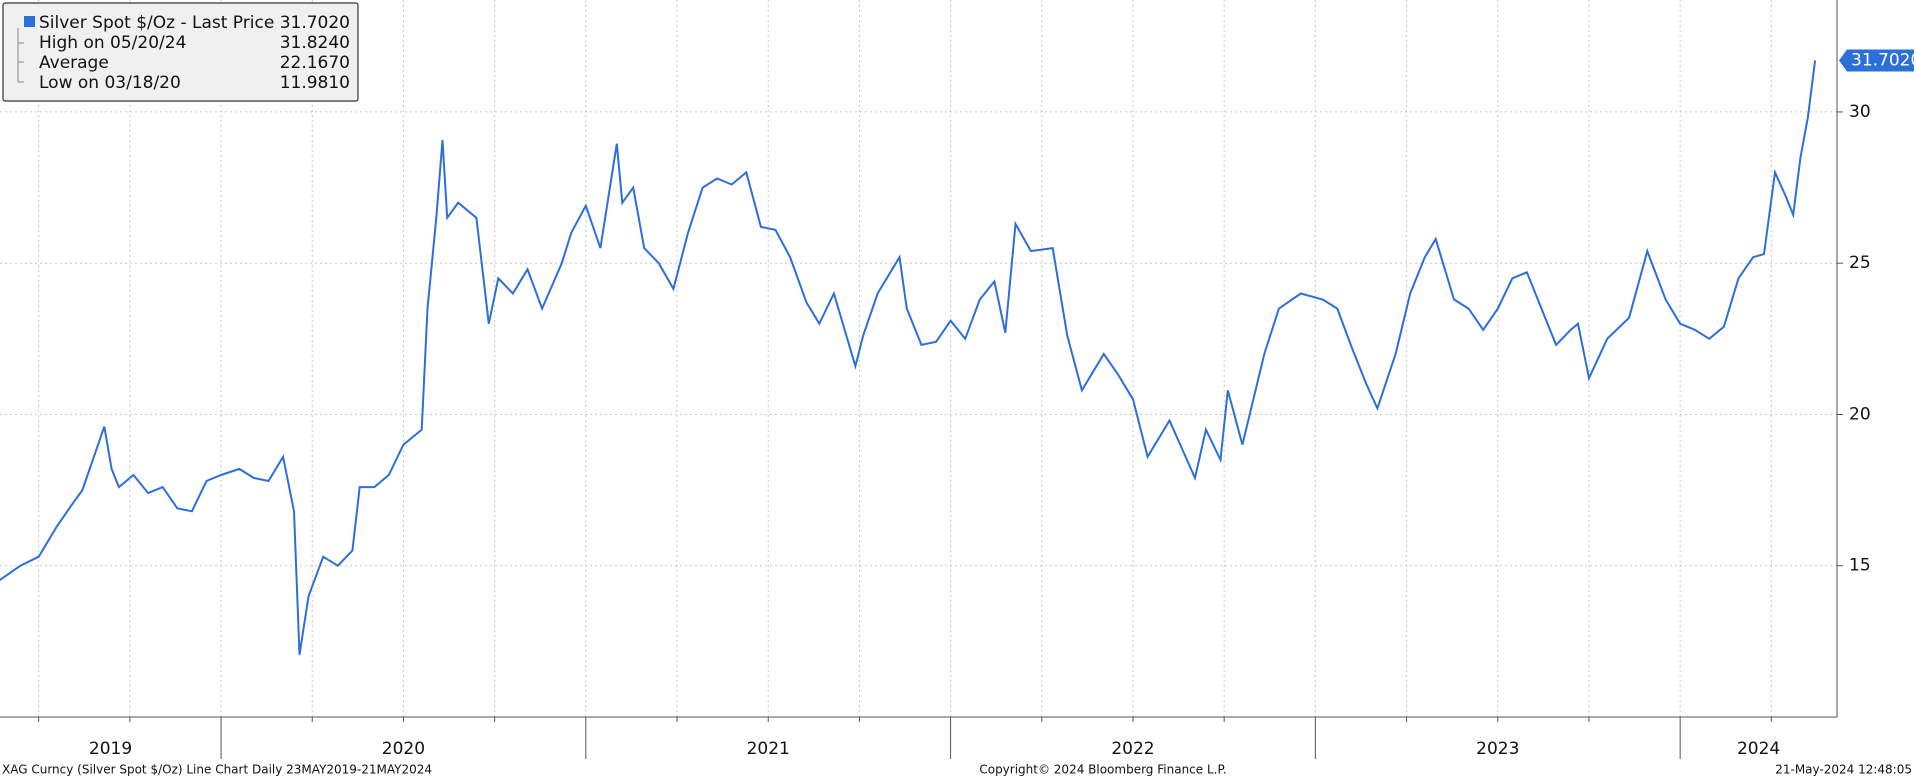  I want to click on legend-stat-name: Low on 03/18/20, so click(110, 83).